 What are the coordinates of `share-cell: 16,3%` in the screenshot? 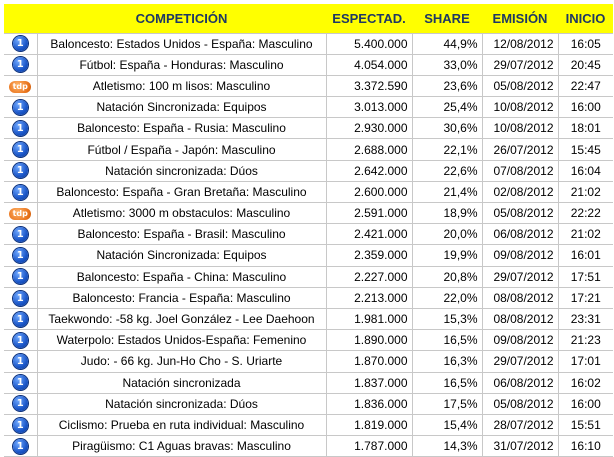 It's located at (447, 361).